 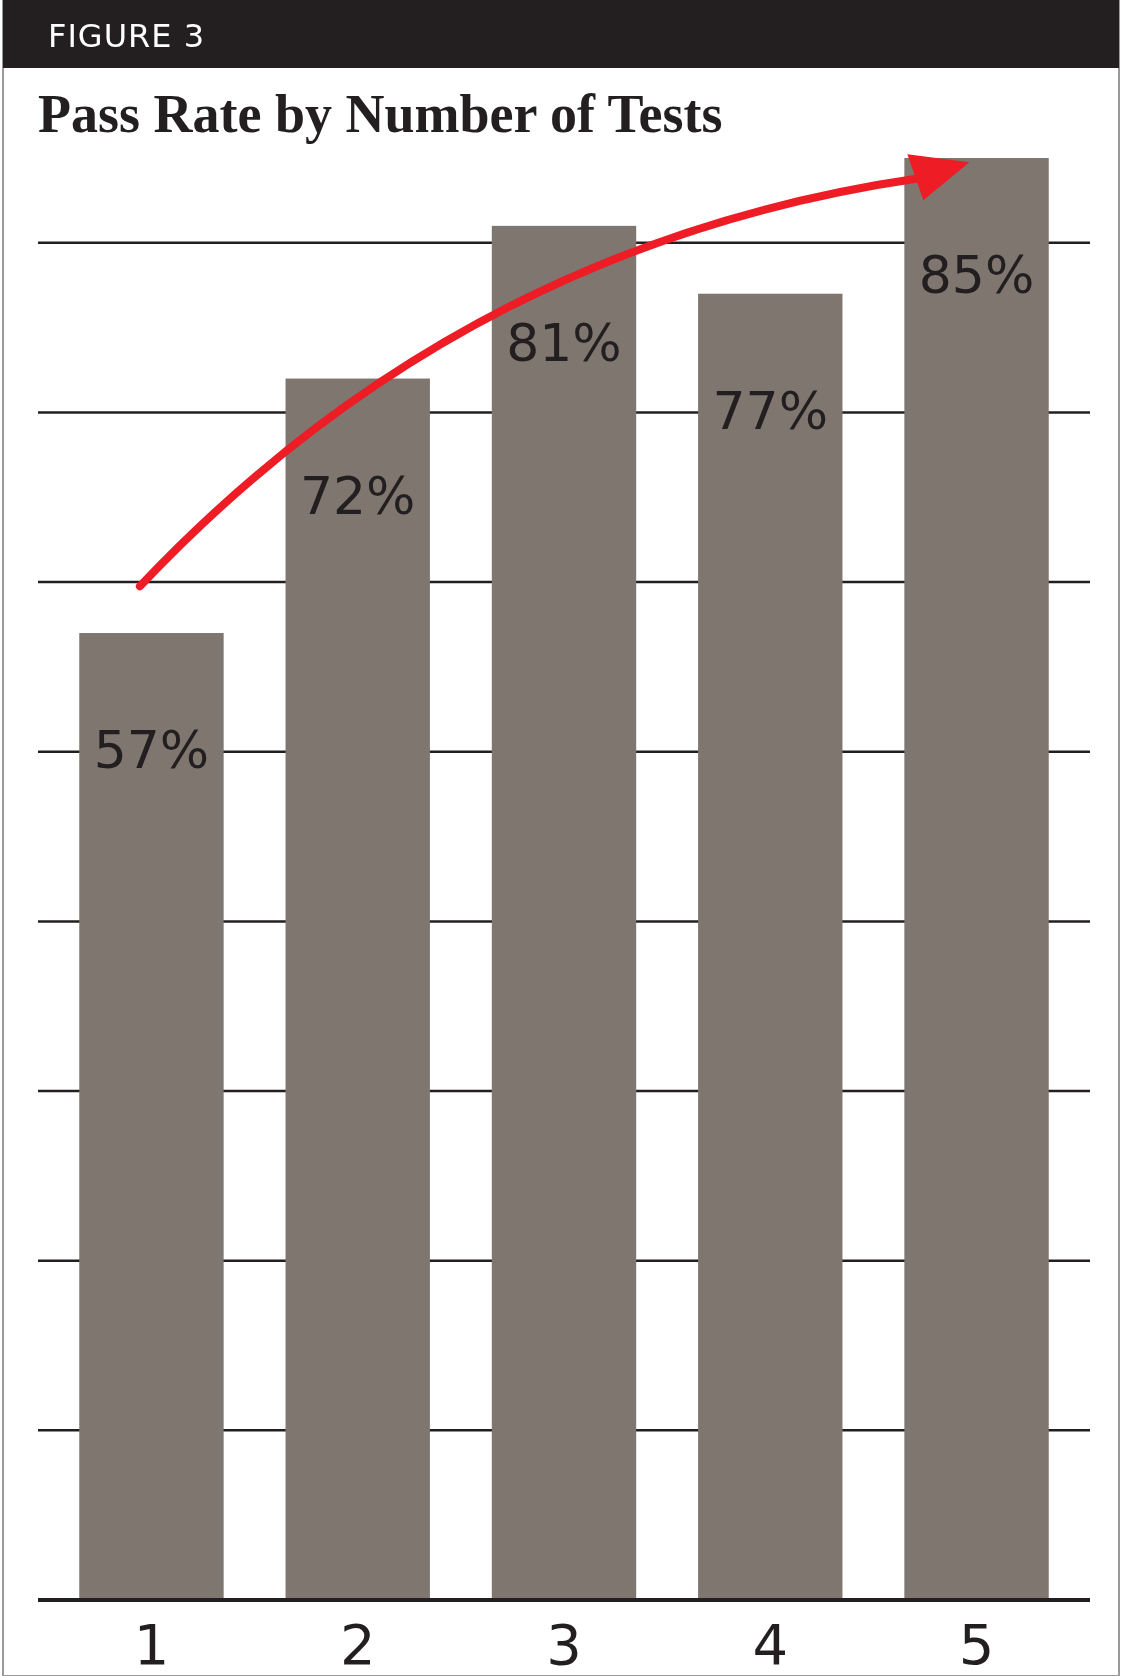 What do you see at coordinates (151, 1644) in the screenshot?
I see `x-tick-label: 1` at bounding box center [151, 1644].